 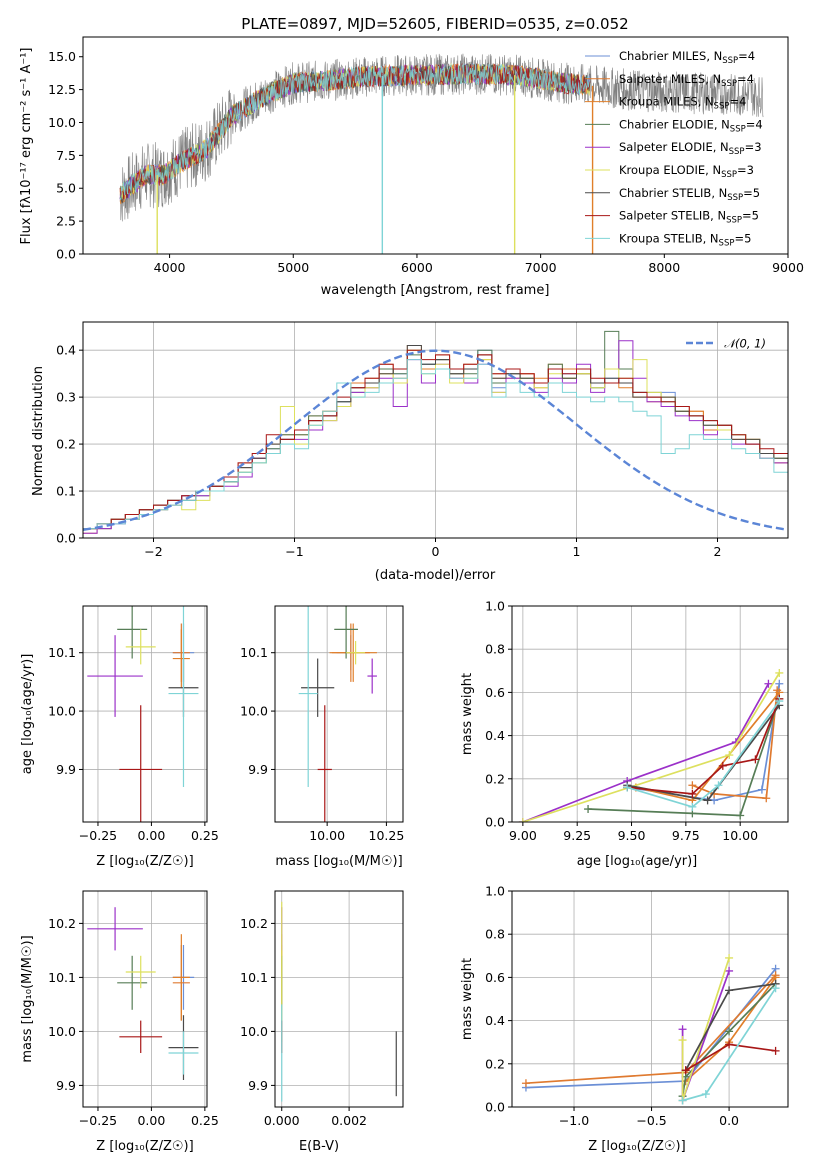 What do you see at coordinates (435, 440) in the screenshot?
I see `gaussian-curve` at bounding box center [435, 440].